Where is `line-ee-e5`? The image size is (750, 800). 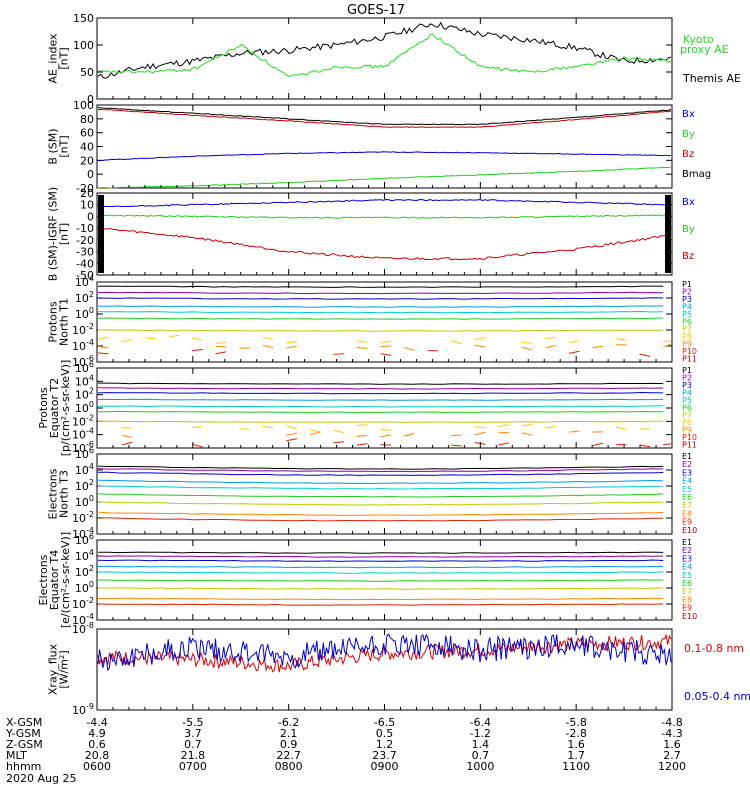
line-ee-e5 is located at coordinates (380, 572).